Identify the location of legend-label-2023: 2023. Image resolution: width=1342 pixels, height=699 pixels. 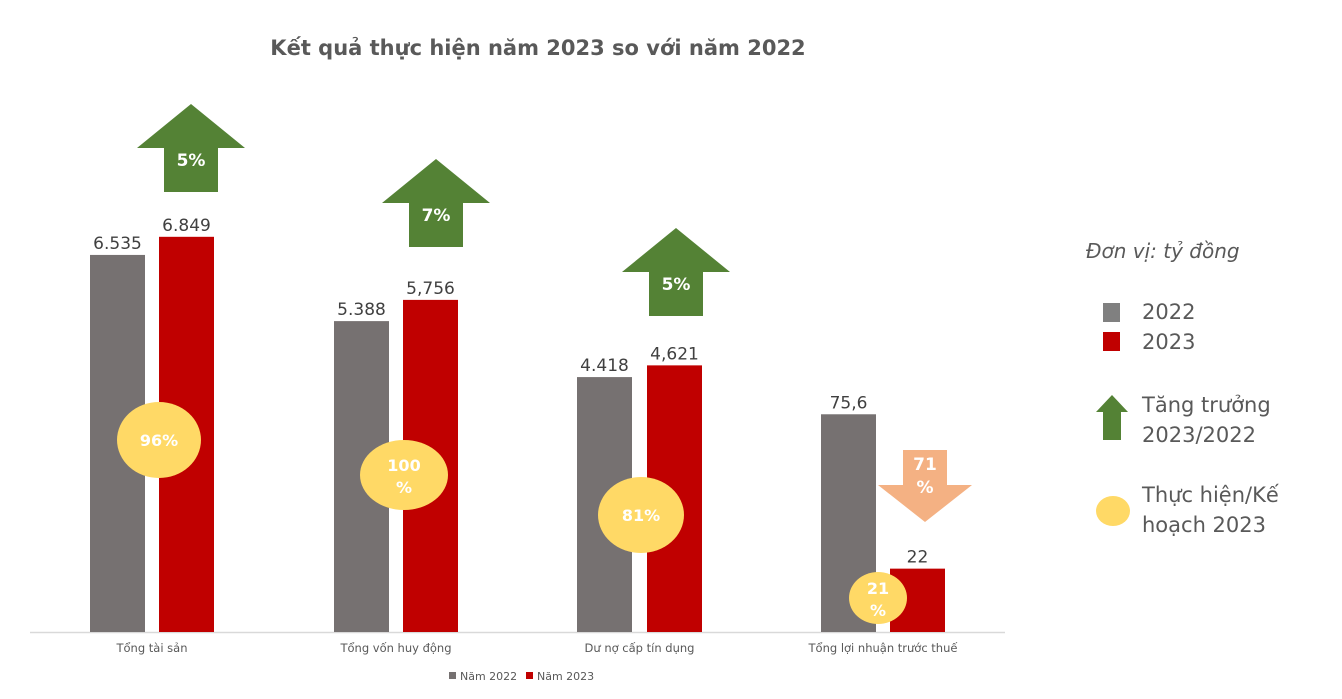
(1169, 342).